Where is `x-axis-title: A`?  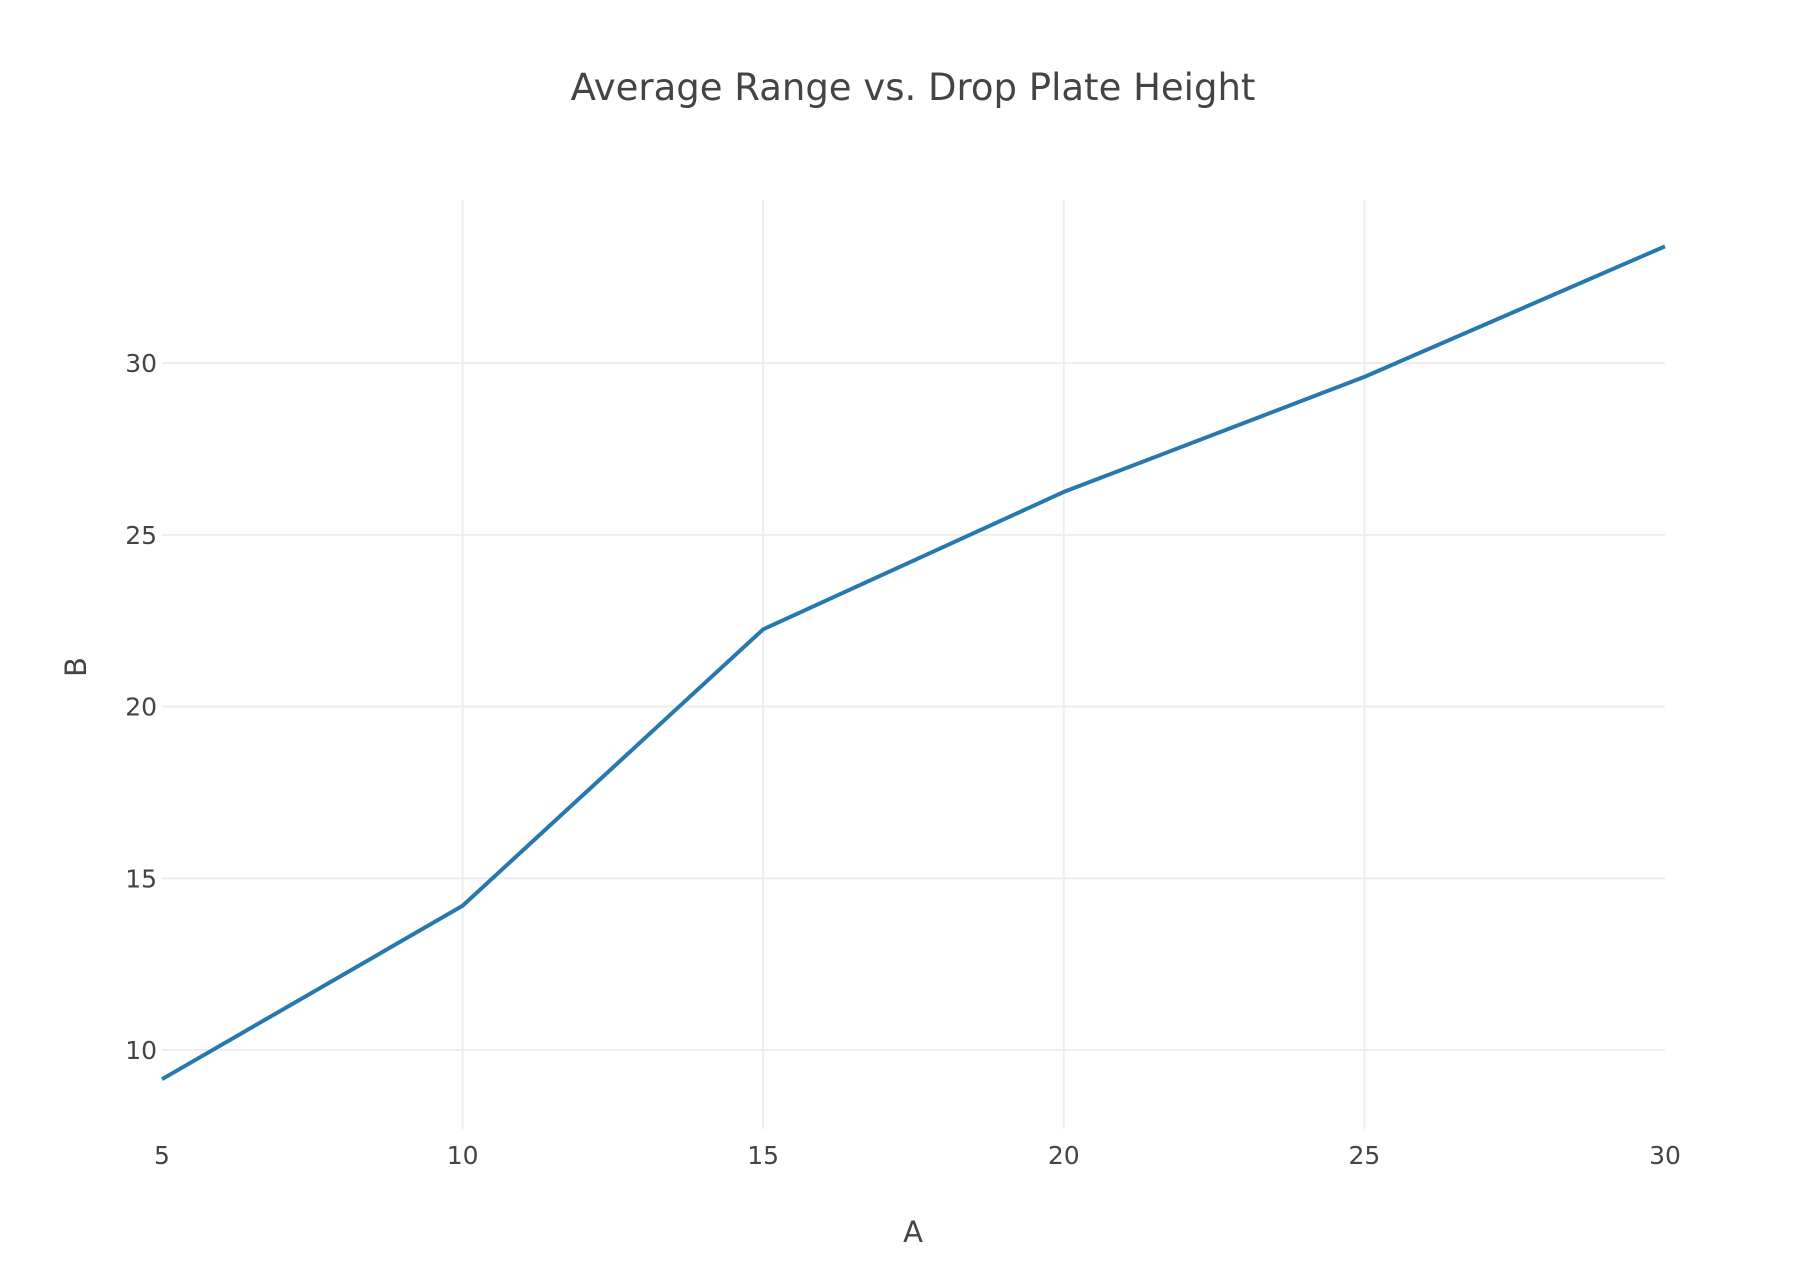
x-axis-title: A is located at coordinates (913, 1232).